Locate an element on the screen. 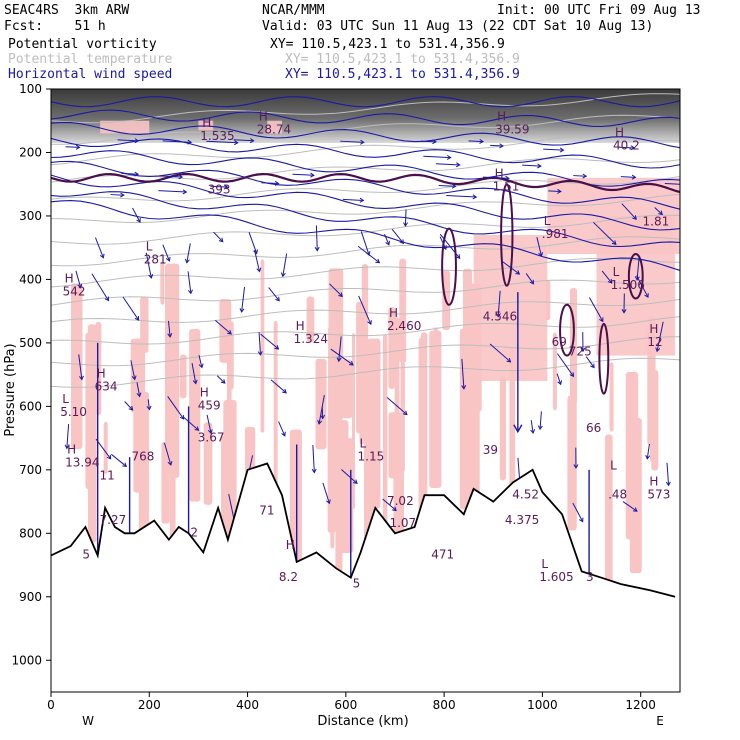  y-tick-label: 400 is located at coordinates (30, 279).